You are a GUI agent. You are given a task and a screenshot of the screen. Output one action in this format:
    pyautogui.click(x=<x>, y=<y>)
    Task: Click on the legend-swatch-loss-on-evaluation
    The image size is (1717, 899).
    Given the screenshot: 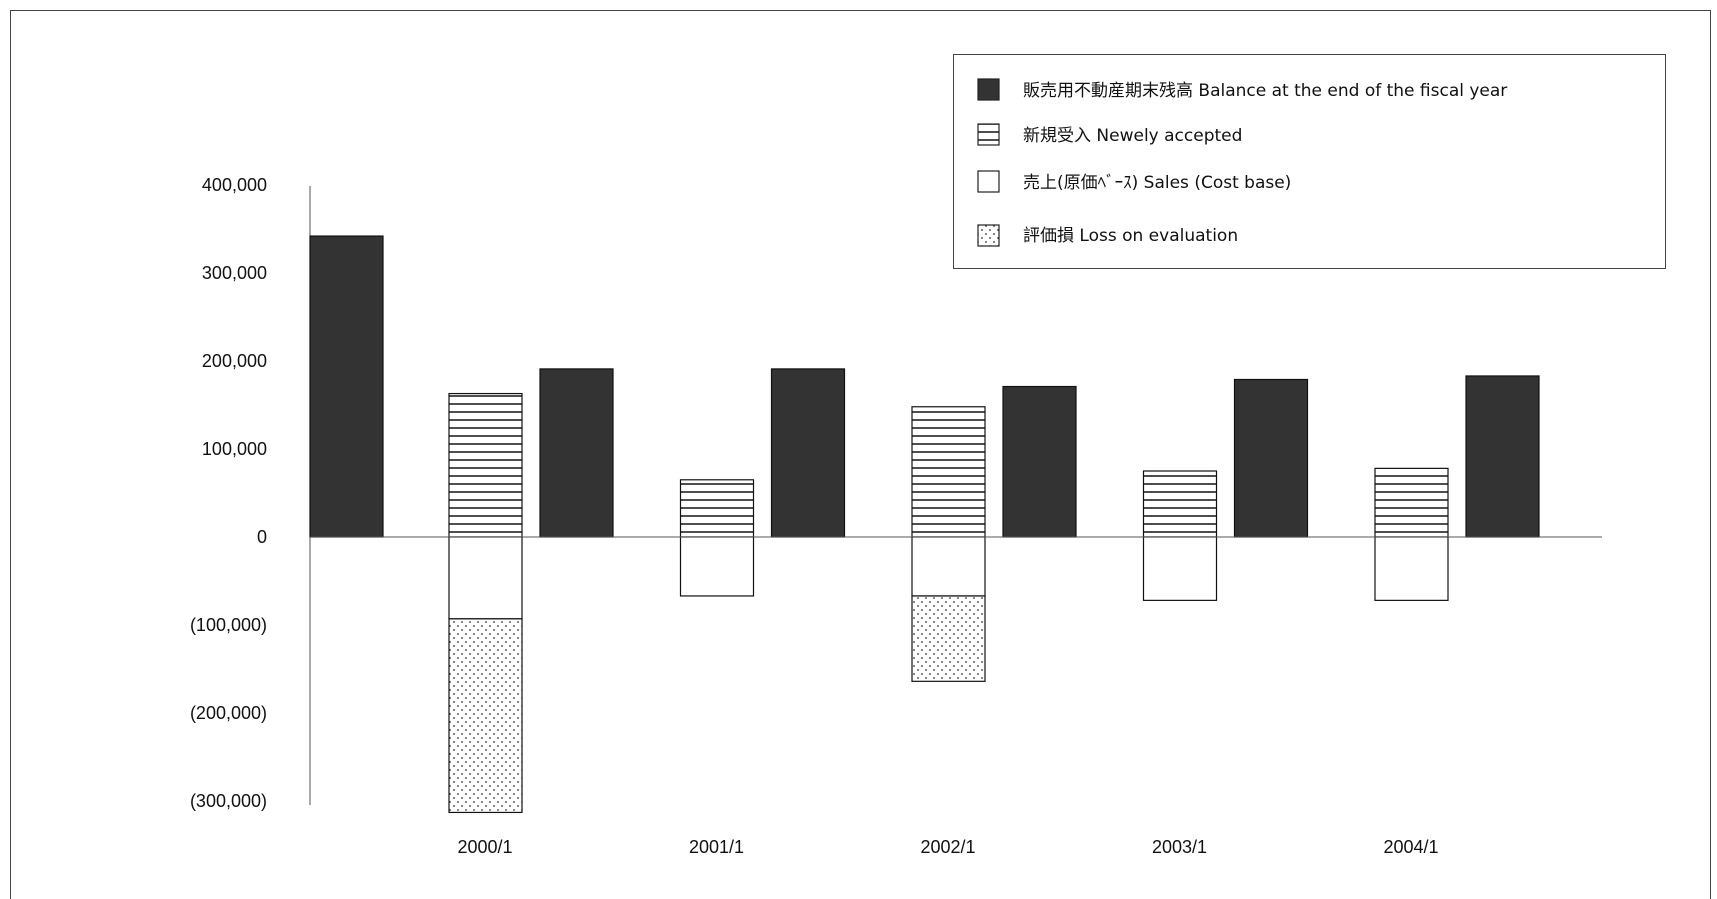 What is the action you would take?
    pyautogui.click(x=988, y=235)
    